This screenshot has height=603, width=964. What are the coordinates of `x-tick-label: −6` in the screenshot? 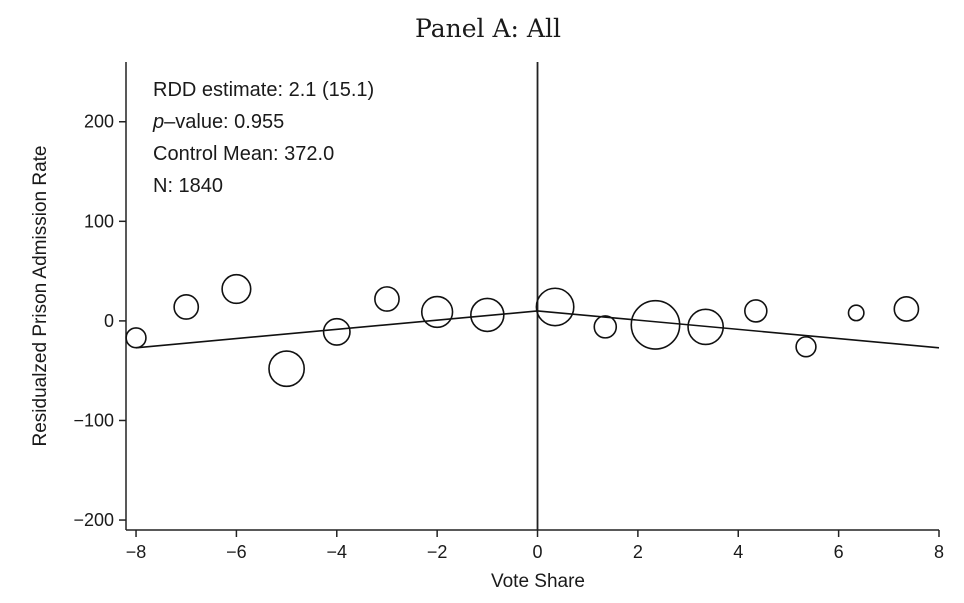 It's located at (236, 552).